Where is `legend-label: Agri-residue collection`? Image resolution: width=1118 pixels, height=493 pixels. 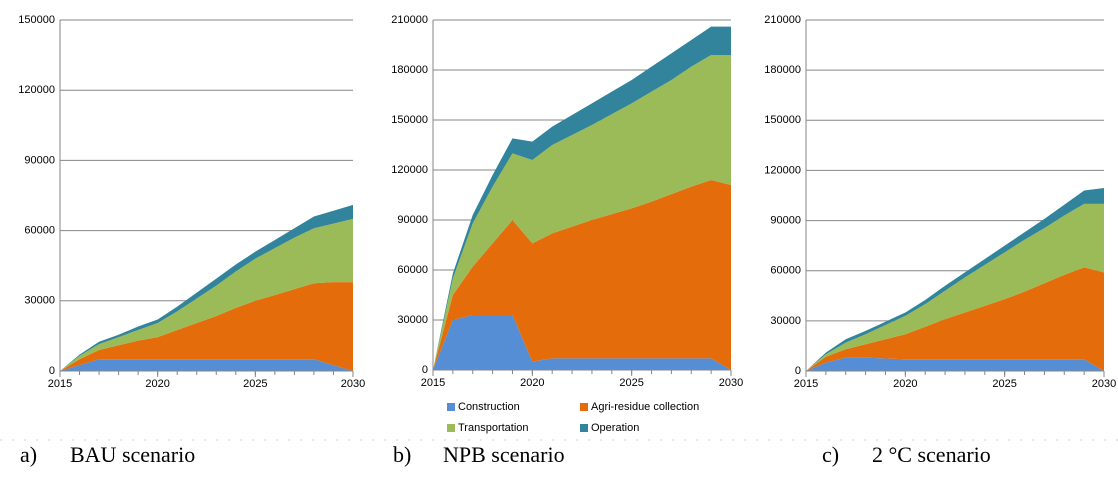
legend-label: Agri-residue collection is located at coordinates (645, 407).